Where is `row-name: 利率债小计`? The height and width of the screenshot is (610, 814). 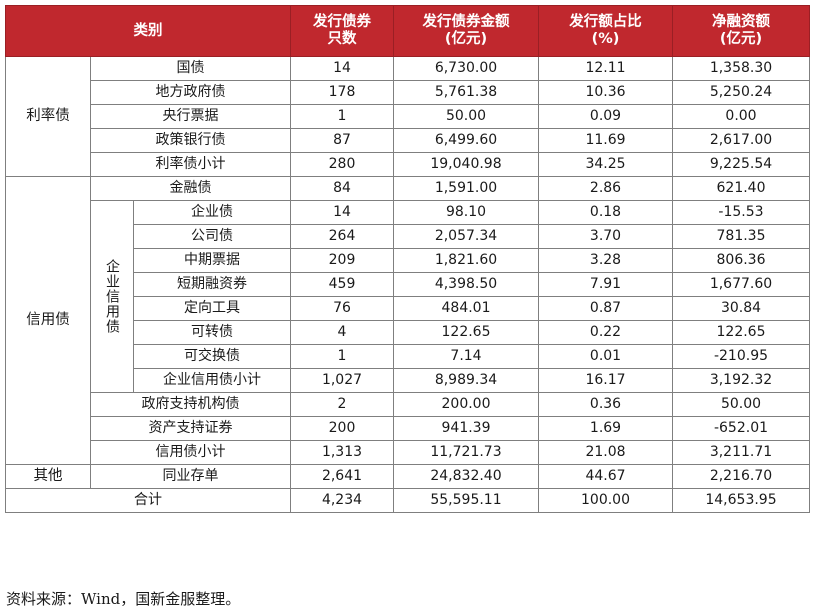
row-name: 利率债小计 is located at coordinates (190, 164).